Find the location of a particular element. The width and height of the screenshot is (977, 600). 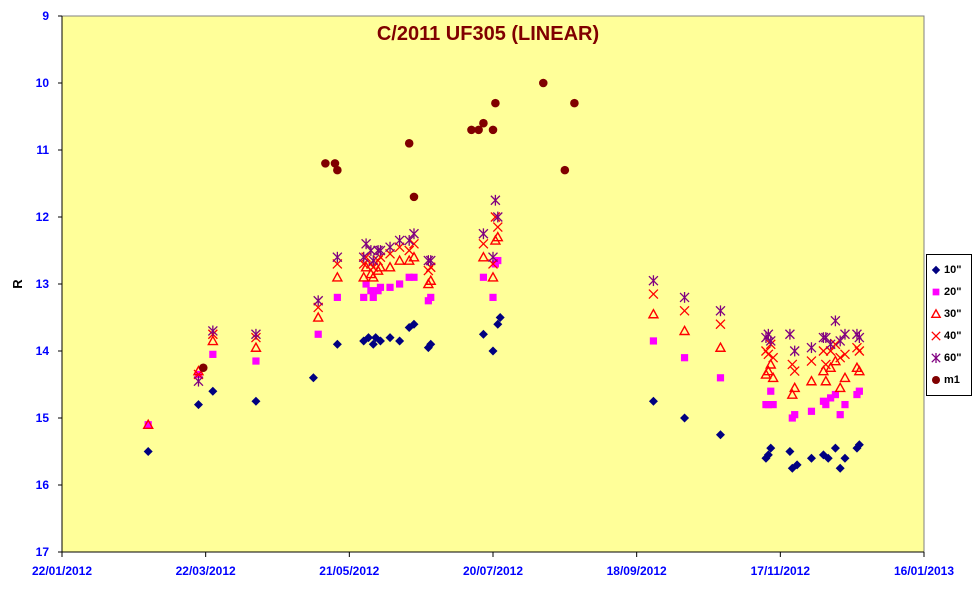

y-tick-label: 17 is located at coordinates (43, 552).